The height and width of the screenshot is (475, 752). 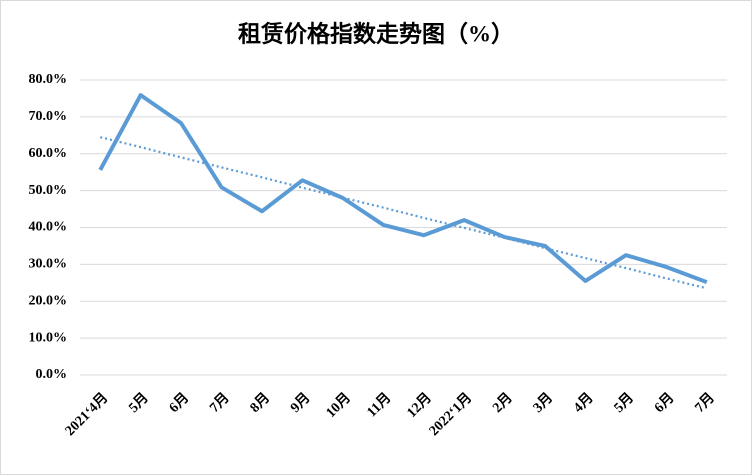 What do you see at coordinates (48, 264) in the screenshot?
I see `y-tick-label: 30.0%` at bounding box center [48, 264].